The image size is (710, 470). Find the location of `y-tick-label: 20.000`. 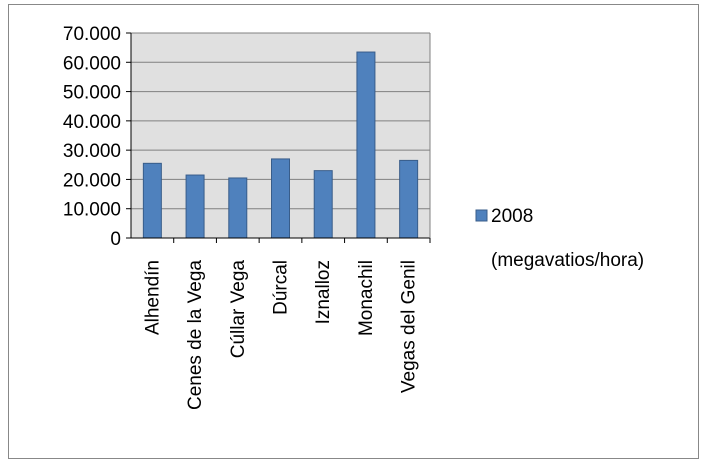

y-tick-label: 20.000 is located at coordinates (92, 180).